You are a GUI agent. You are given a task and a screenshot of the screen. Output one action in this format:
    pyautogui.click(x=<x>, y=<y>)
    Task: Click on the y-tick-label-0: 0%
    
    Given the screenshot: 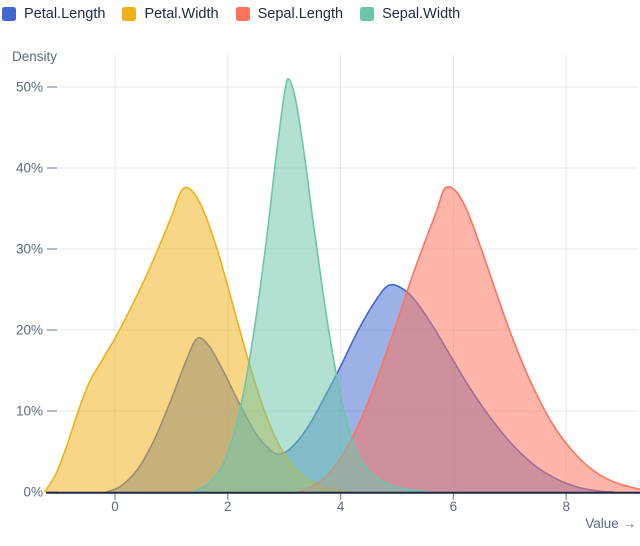 What is the action you would take?
    pyautogui.click(x=33, y=492)
    